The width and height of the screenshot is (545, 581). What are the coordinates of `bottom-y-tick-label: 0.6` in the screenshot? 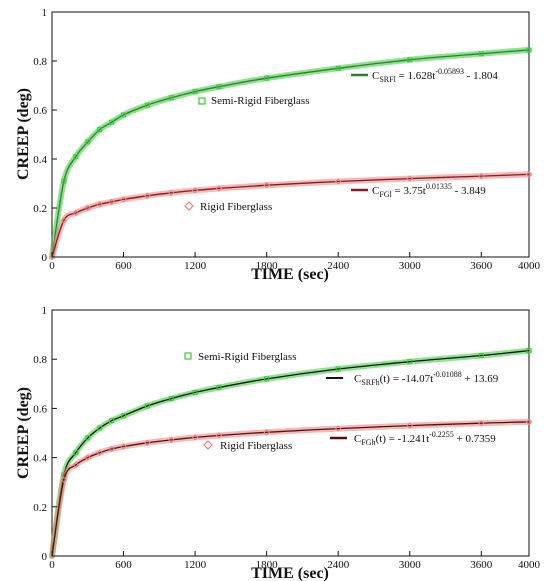 It's located at (40, 409).